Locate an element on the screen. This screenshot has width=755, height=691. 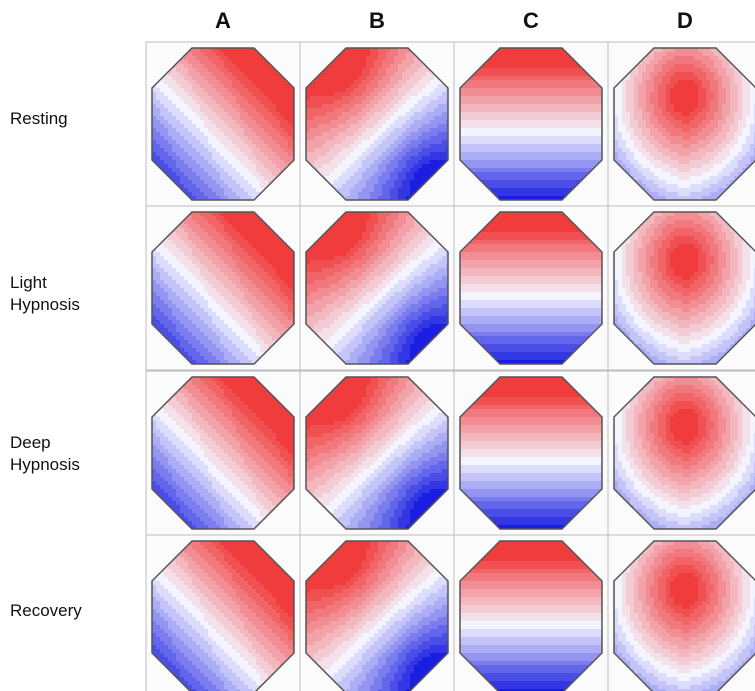
column-label-b: B is located at coordinates (377, 21).